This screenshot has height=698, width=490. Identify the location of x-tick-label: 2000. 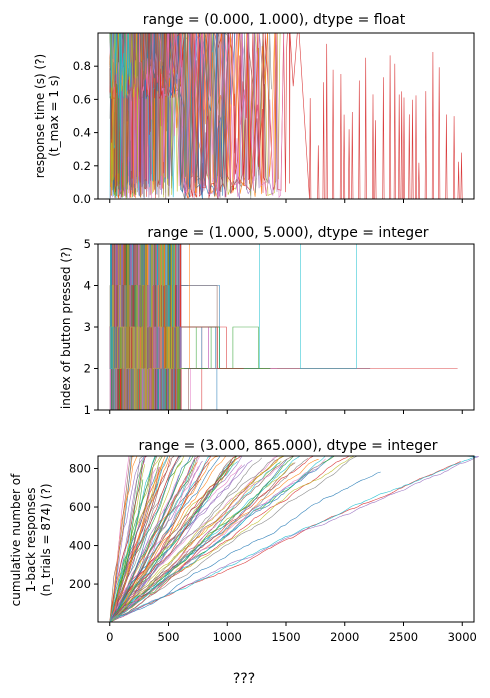
(344, 637).